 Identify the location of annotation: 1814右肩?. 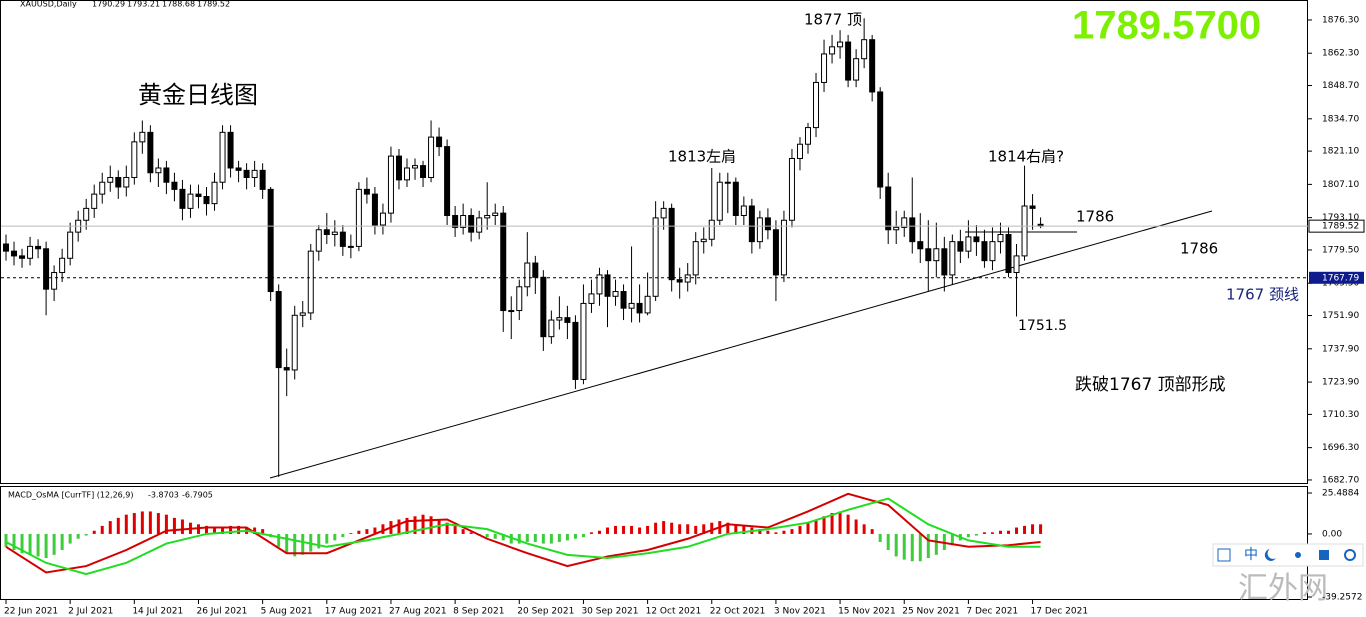
(1026, 157).